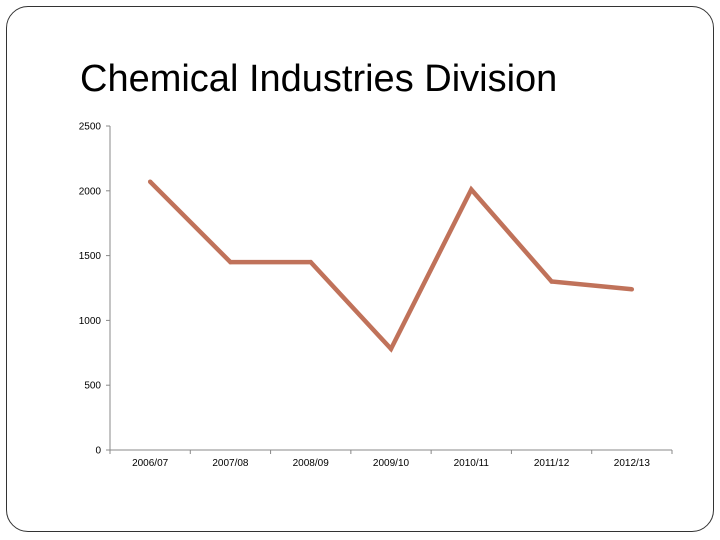  Describe the element at coordinates (472, 463) in the screenshot. I see `x-tick-label: 2010/11` at that location.